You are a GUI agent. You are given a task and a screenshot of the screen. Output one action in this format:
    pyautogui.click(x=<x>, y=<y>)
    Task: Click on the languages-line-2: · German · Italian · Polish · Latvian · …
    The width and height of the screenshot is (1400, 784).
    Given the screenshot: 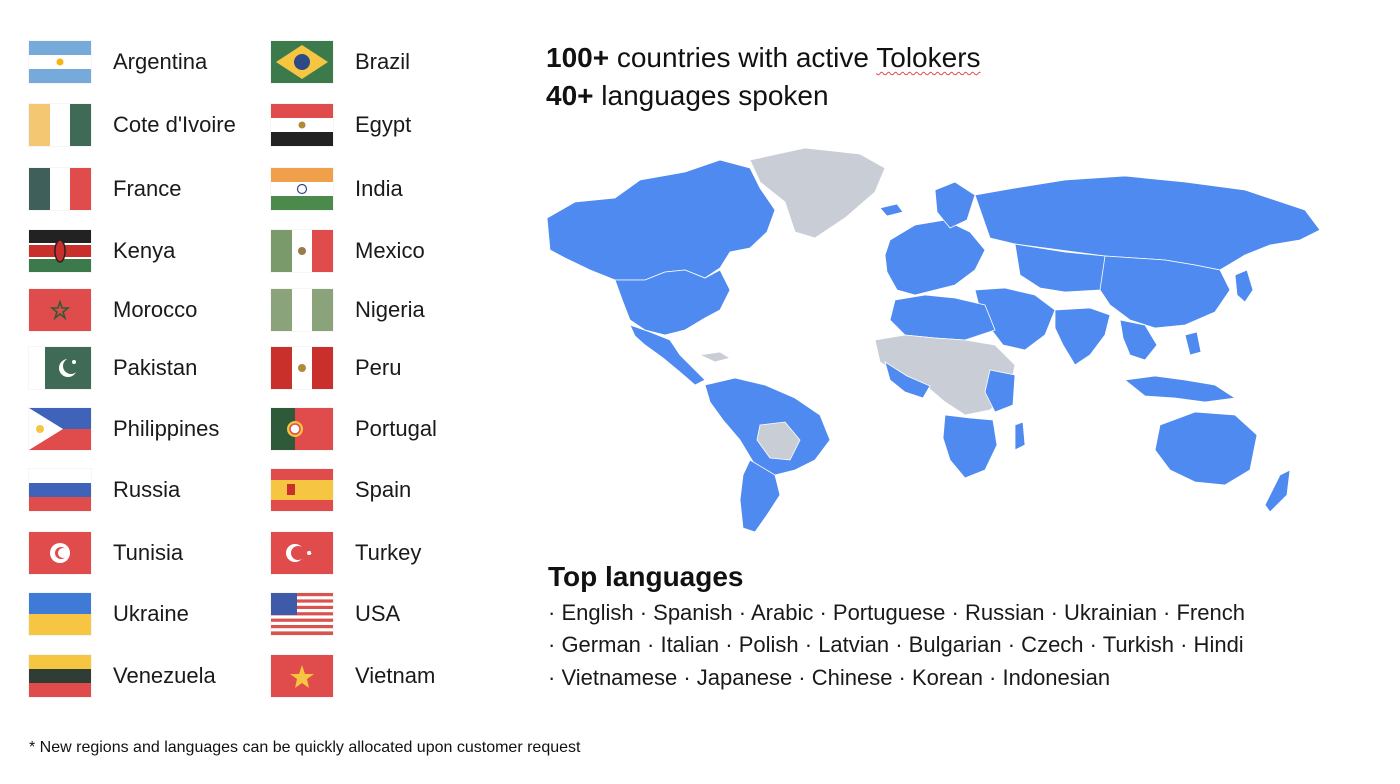 What is the action you would take?
    pyautogui.click(x=896, y=644)
    